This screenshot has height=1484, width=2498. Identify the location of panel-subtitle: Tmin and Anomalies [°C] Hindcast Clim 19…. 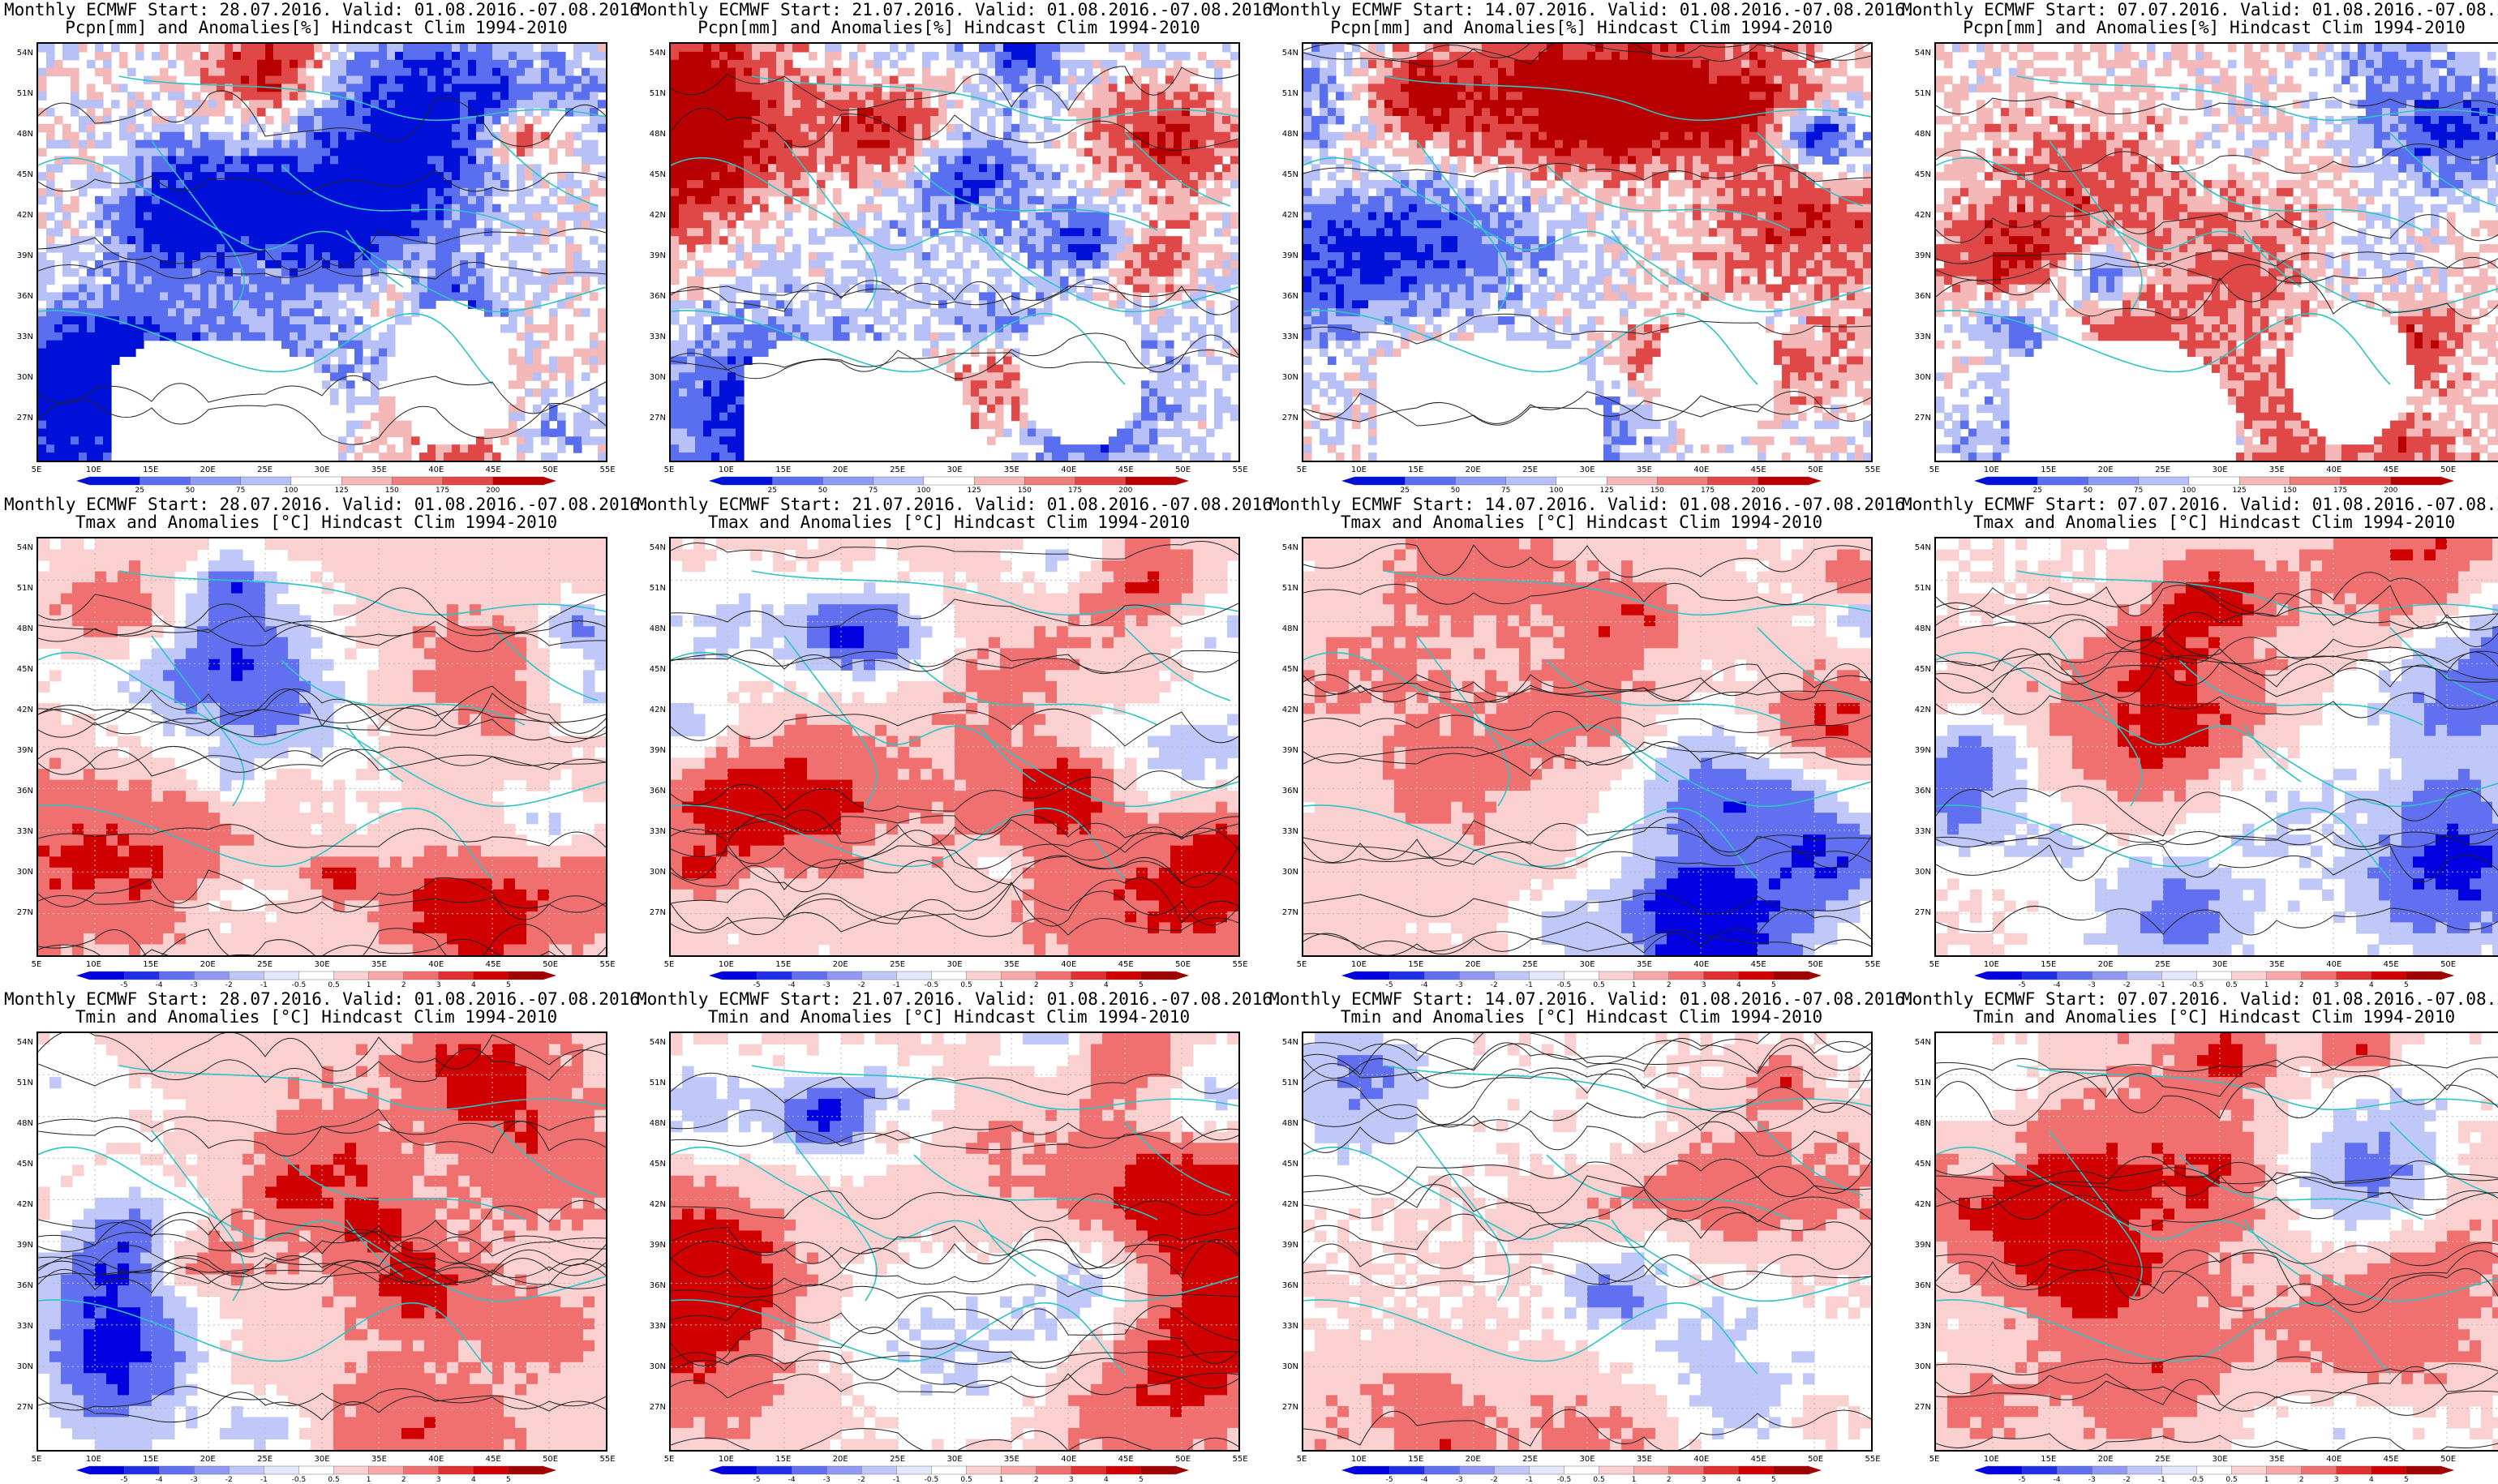
(1581, 1017).